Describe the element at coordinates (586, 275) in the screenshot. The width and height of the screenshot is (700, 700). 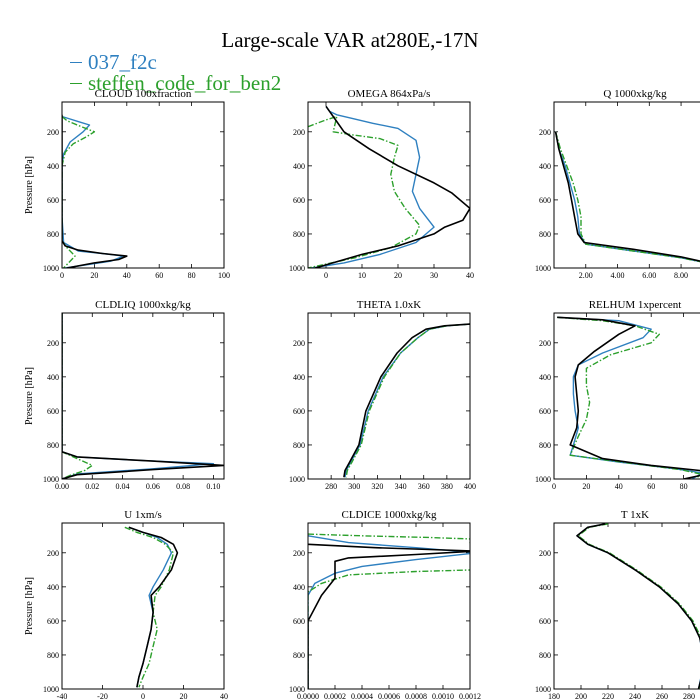
I see `x-tick-label: 2.00` at that location.